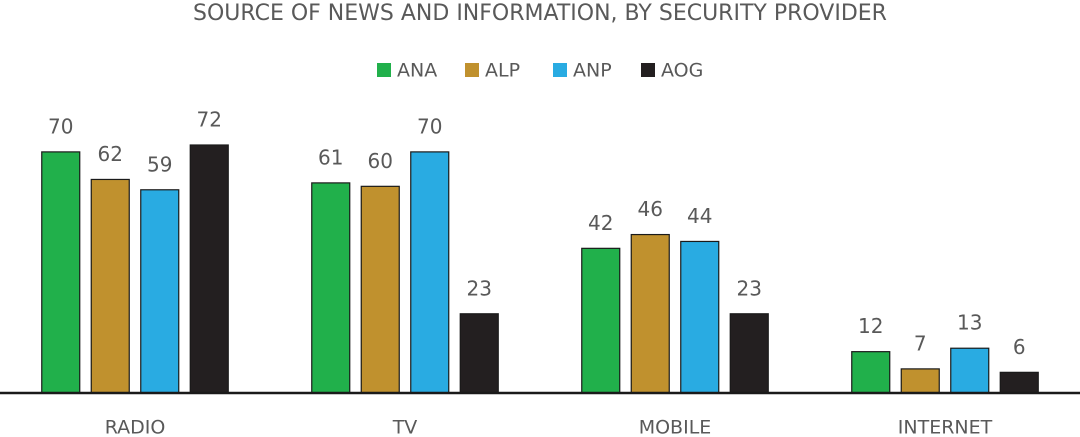 The image size is (1080, 437). What do you see at coordinates (1019, 347) in the screenshot?
I see `value-label: 6` at bounding box center [1019, 347].